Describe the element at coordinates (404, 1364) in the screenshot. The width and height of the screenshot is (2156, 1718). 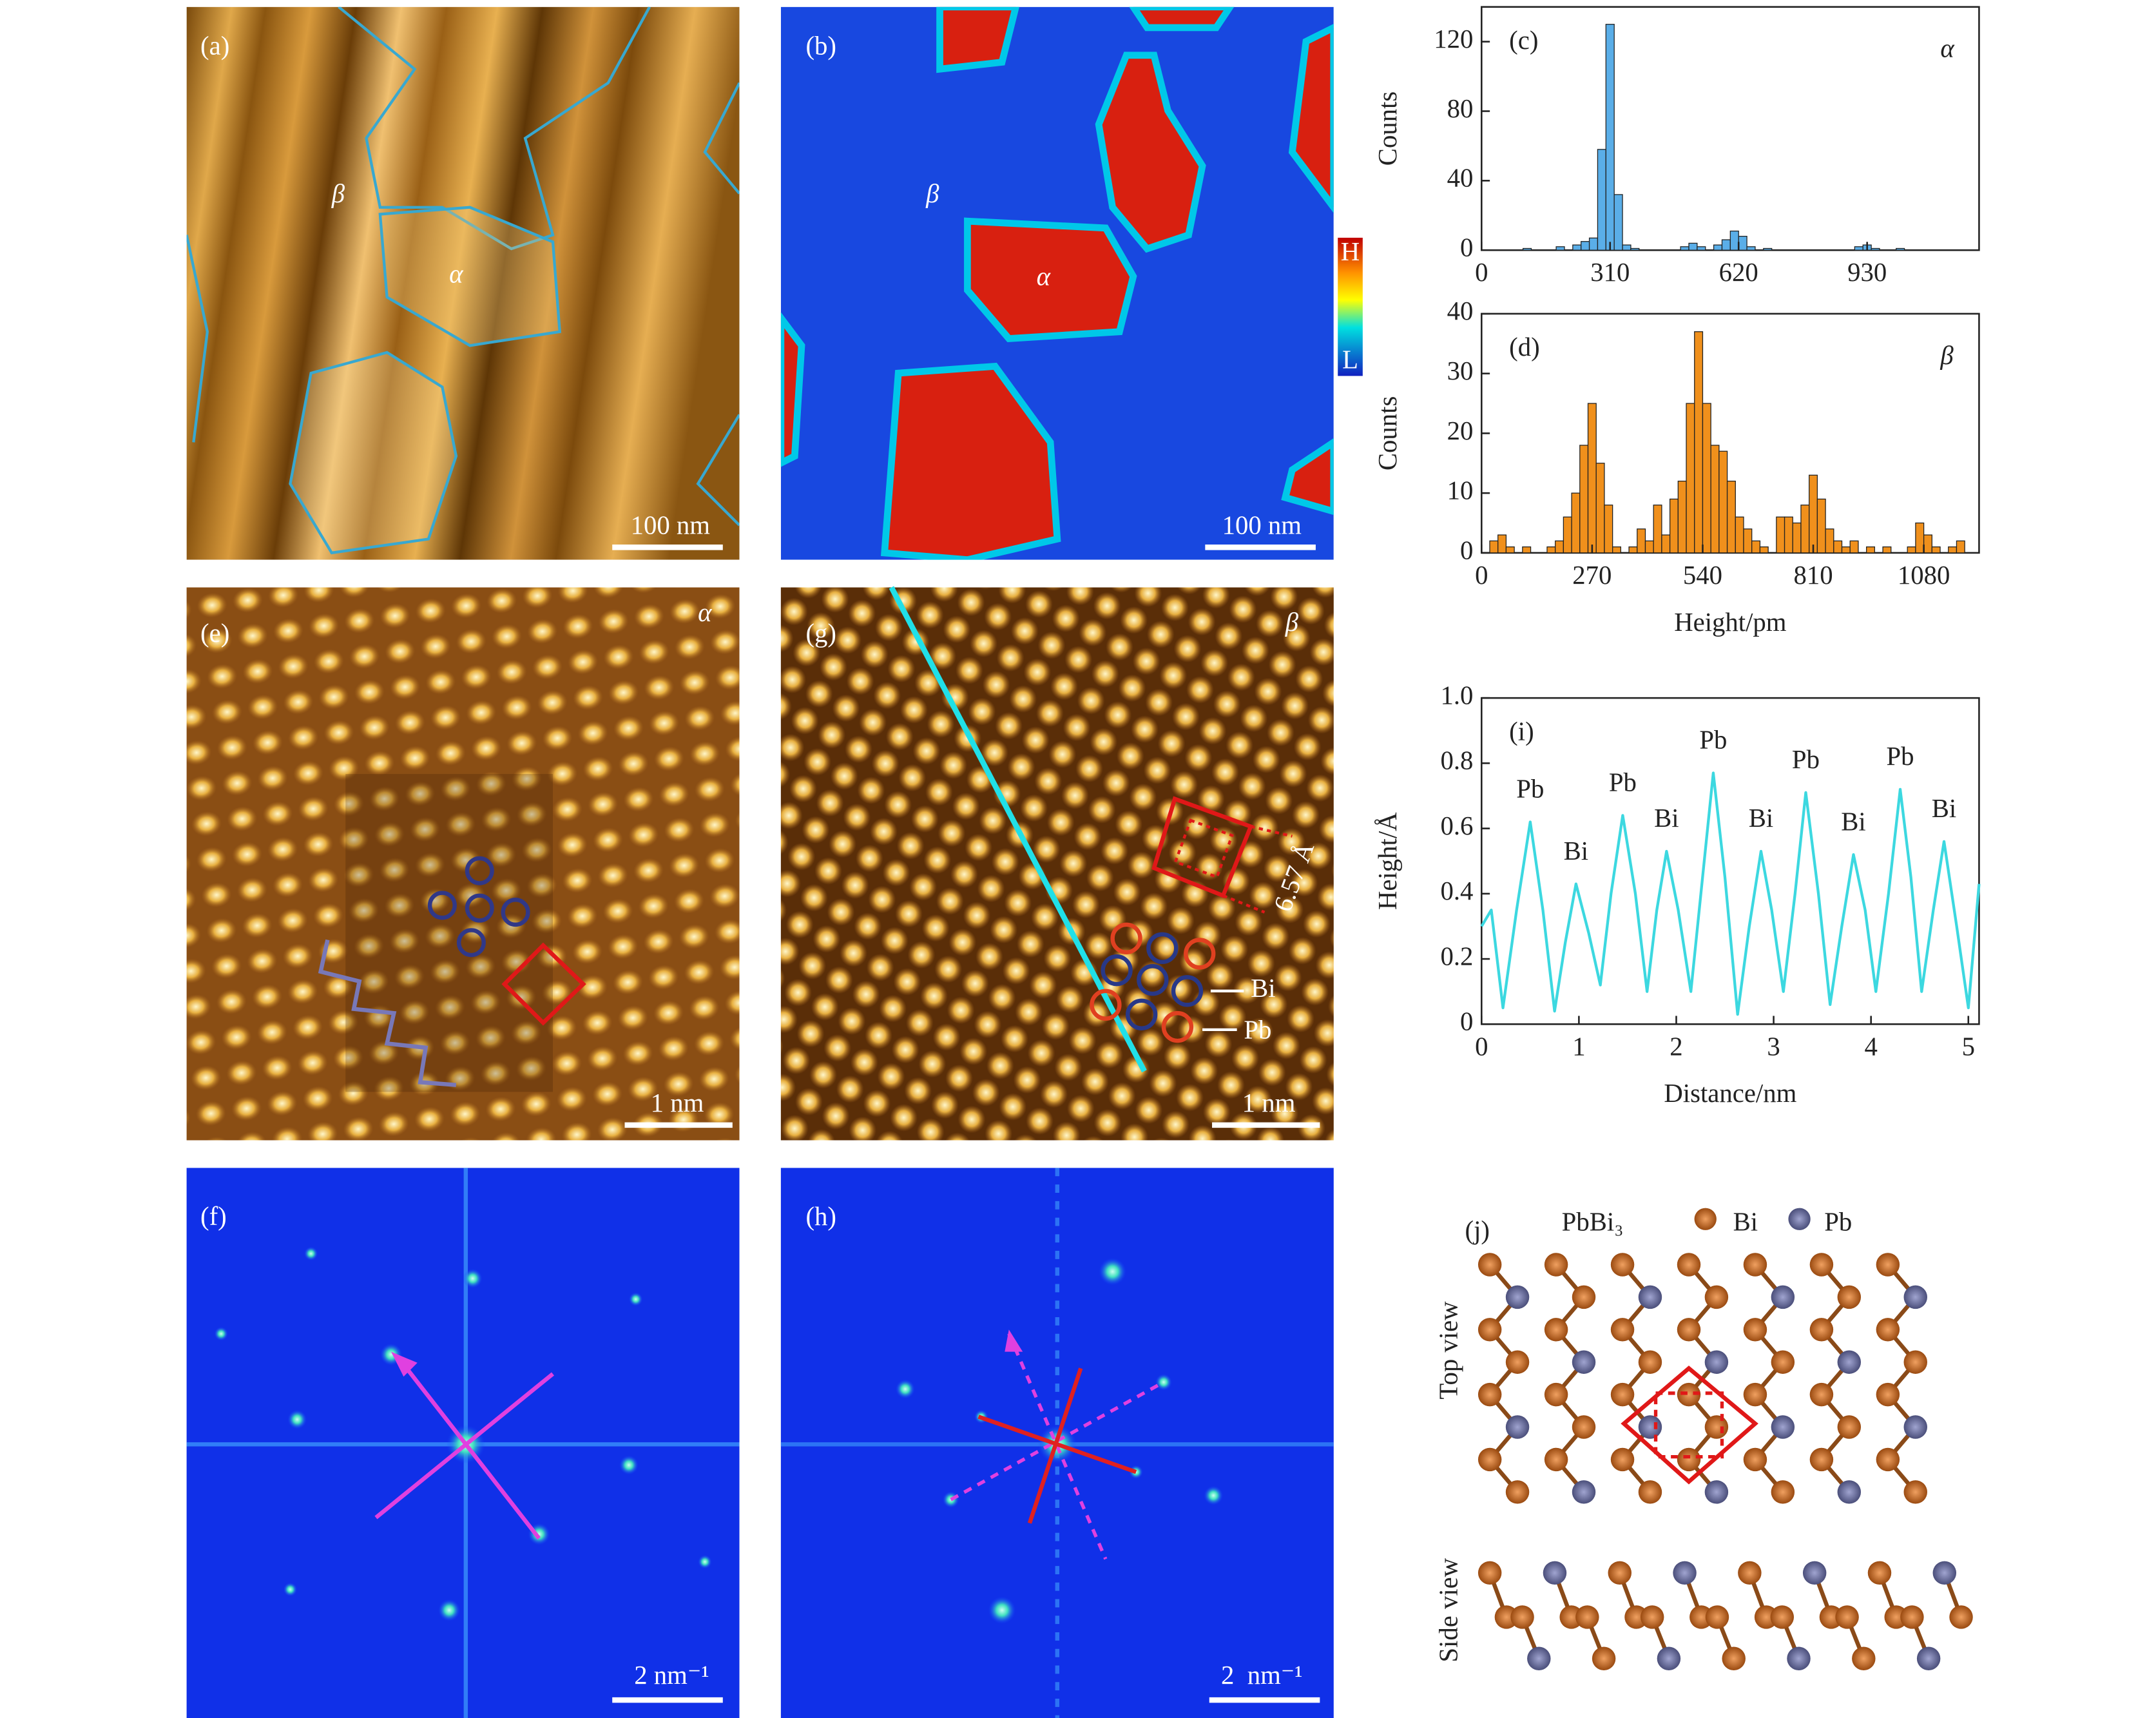
I see `arrowhead` at that location.